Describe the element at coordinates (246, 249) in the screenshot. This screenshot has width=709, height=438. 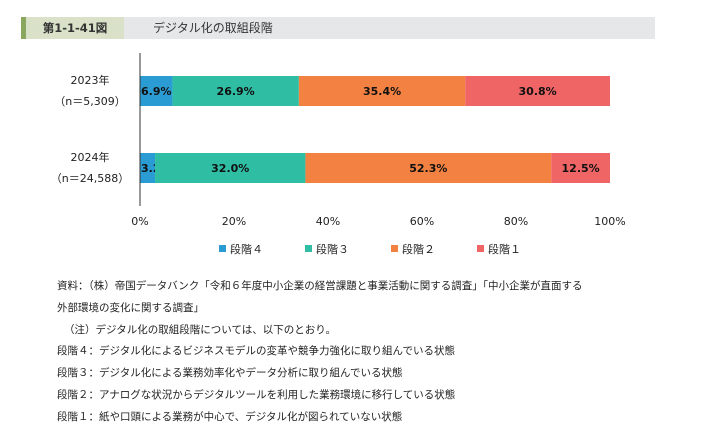
I see `legend-label: 段階４` at that location.